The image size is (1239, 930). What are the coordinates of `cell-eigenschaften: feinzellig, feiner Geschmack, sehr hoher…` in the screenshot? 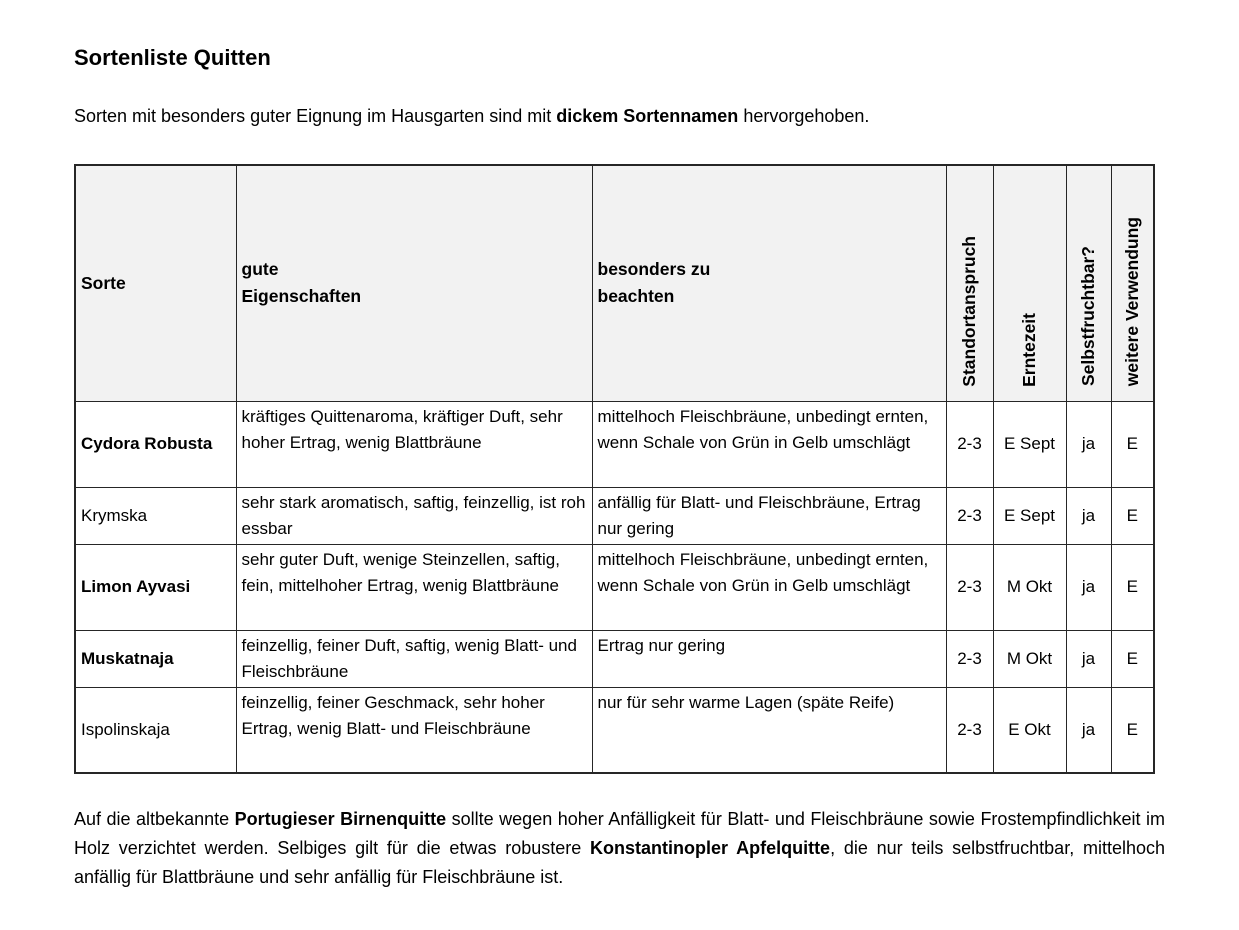 It's located at (414, 730).